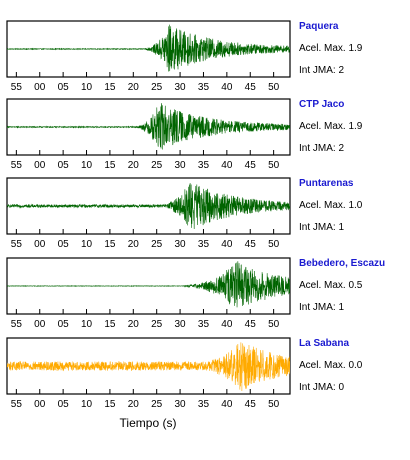 This screenshot has width=410, height=460. Describe the element at coordinates (331, 365) in the screenshot. I see `acel-max-label: Acel. Max. 0.0` at that location.